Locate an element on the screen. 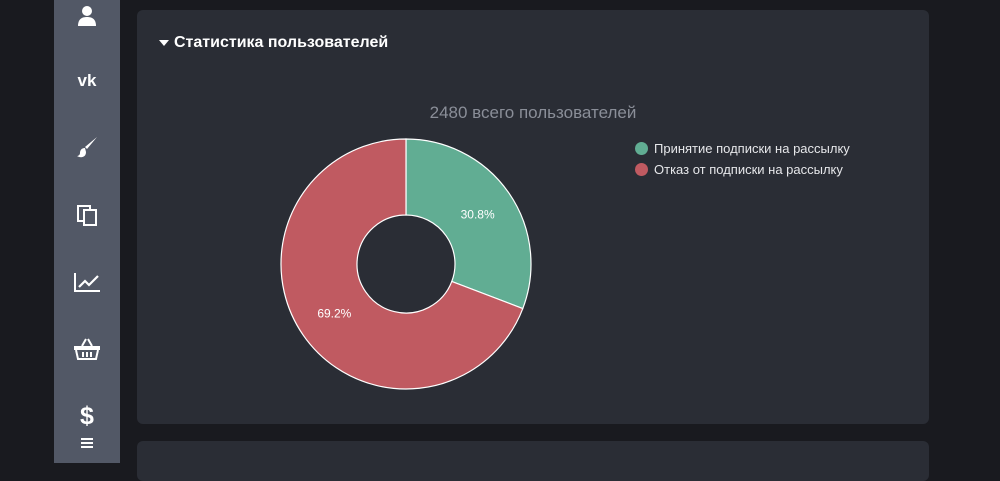 The width and height of the screenshot is (1000, 481). legend-label-accept: Принятие подписки на рассылку is located at coordinates (752, 148).